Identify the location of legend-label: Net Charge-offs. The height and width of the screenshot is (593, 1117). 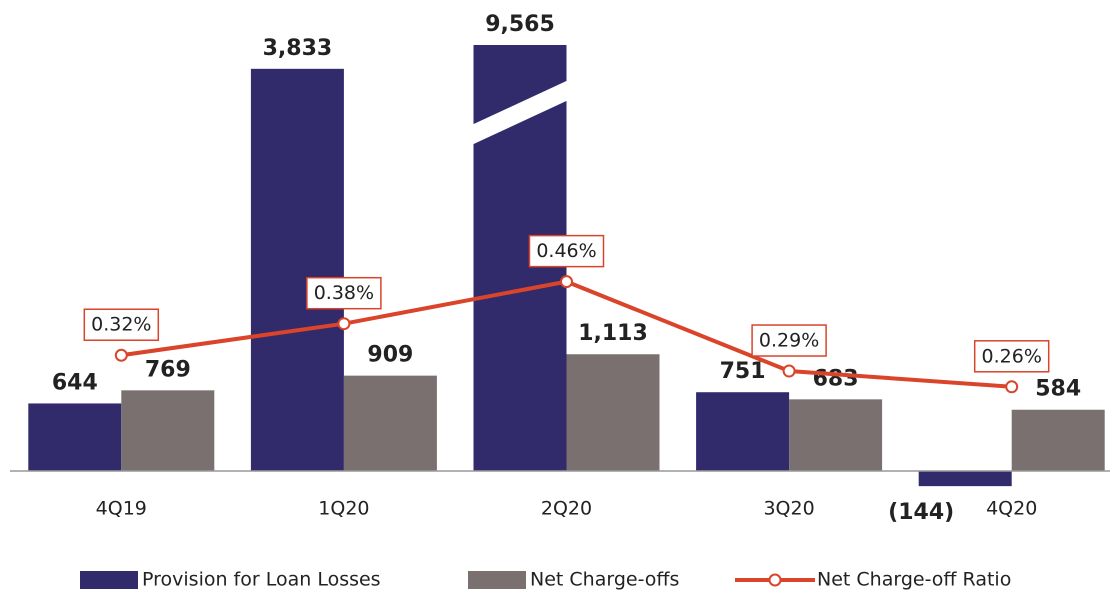
(604, 580).